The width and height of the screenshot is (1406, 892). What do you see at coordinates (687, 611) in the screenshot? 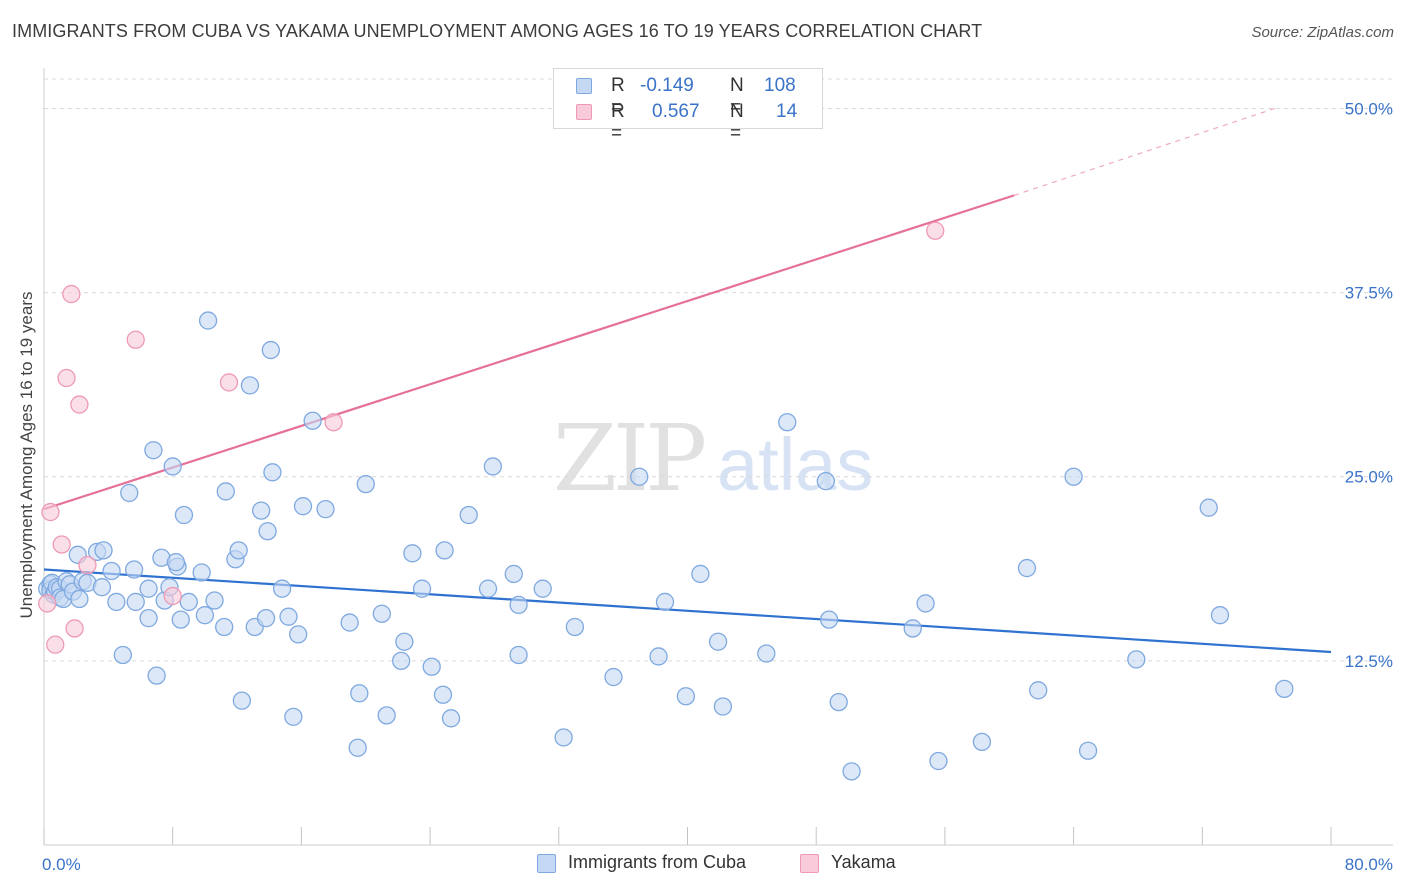
I see `cuba-trend-line` at bounding box center [687, 611].